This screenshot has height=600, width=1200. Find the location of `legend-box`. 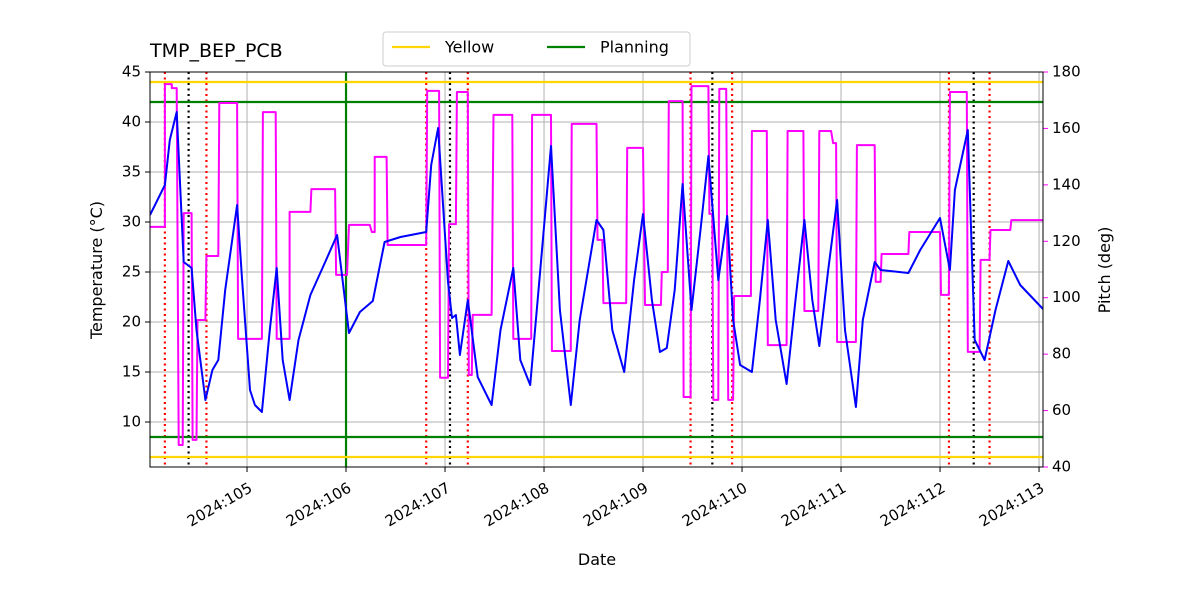

legend-box is located at coordinates (536, 49).